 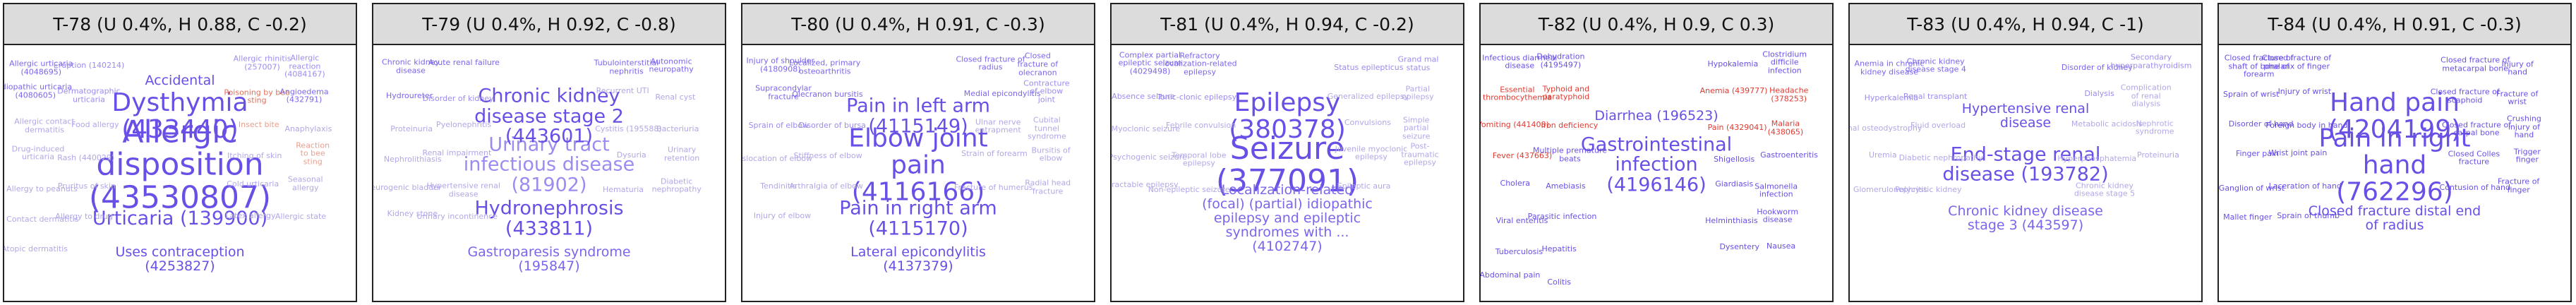 What do you see at coordinates (993, 188) in the screenshot?
I see `cloud-word: Fracture of humerus` at bounding box center [993, 188].